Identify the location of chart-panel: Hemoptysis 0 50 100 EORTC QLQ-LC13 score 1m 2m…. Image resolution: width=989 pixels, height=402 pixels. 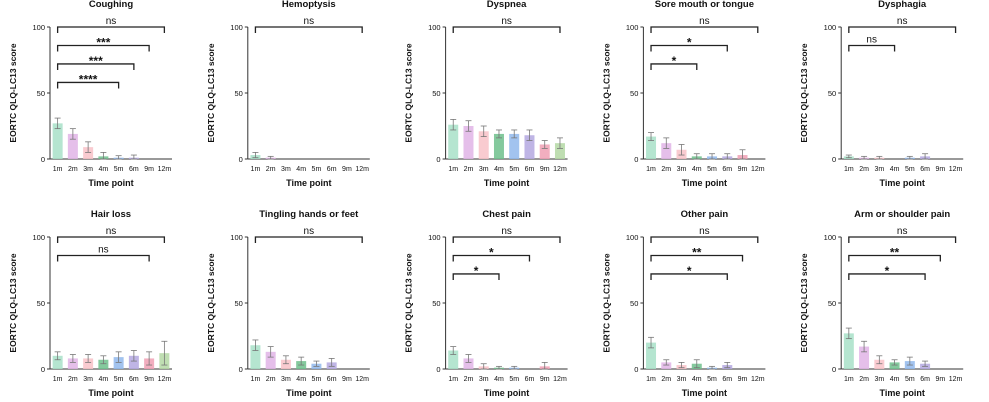
(288, 94).